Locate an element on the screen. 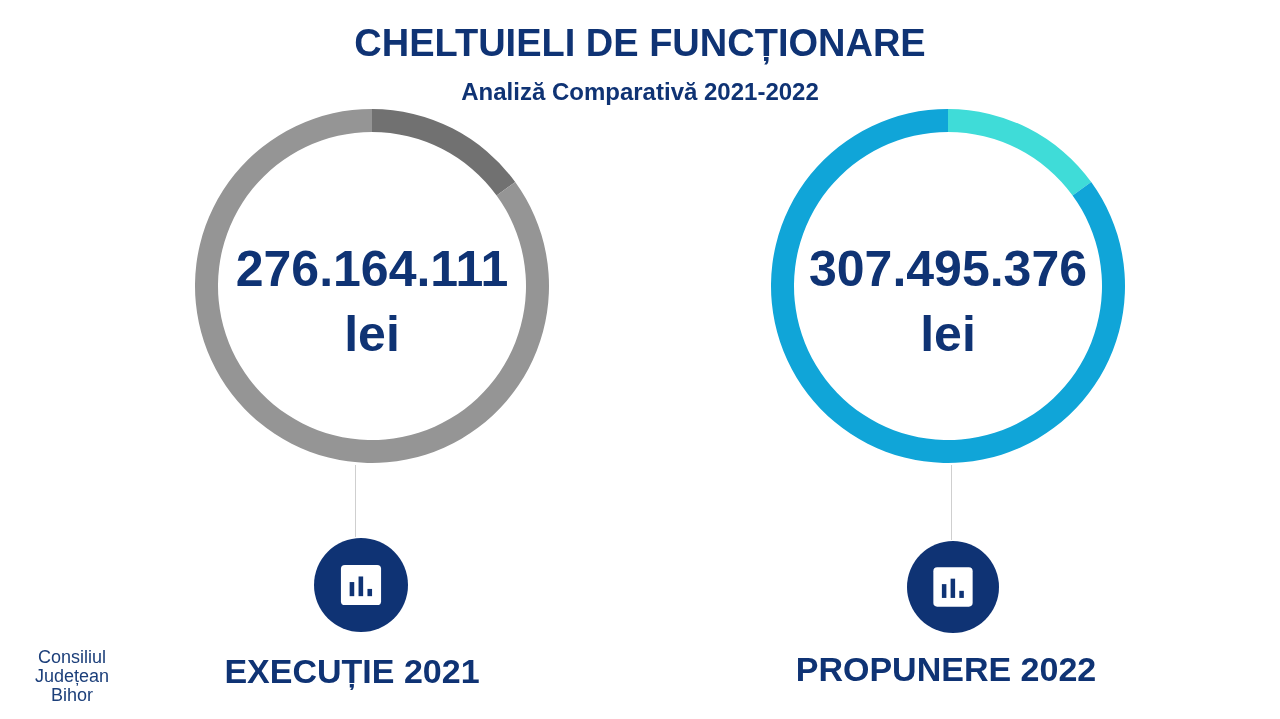 This screenshot has height=719, width=1280. text: PROPUNERE 2022 is located at coordinates (946, 669).